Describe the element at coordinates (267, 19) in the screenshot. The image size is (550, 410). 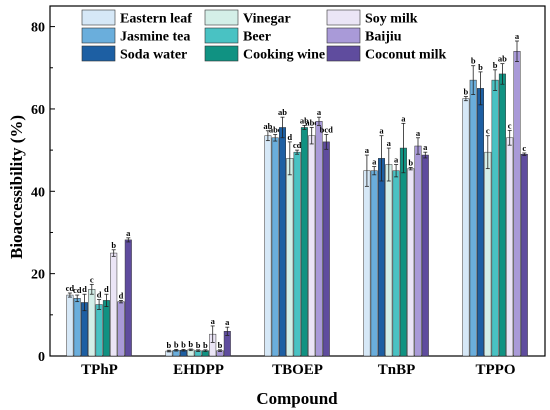
I see `legend-label: Vinegar` at that location.